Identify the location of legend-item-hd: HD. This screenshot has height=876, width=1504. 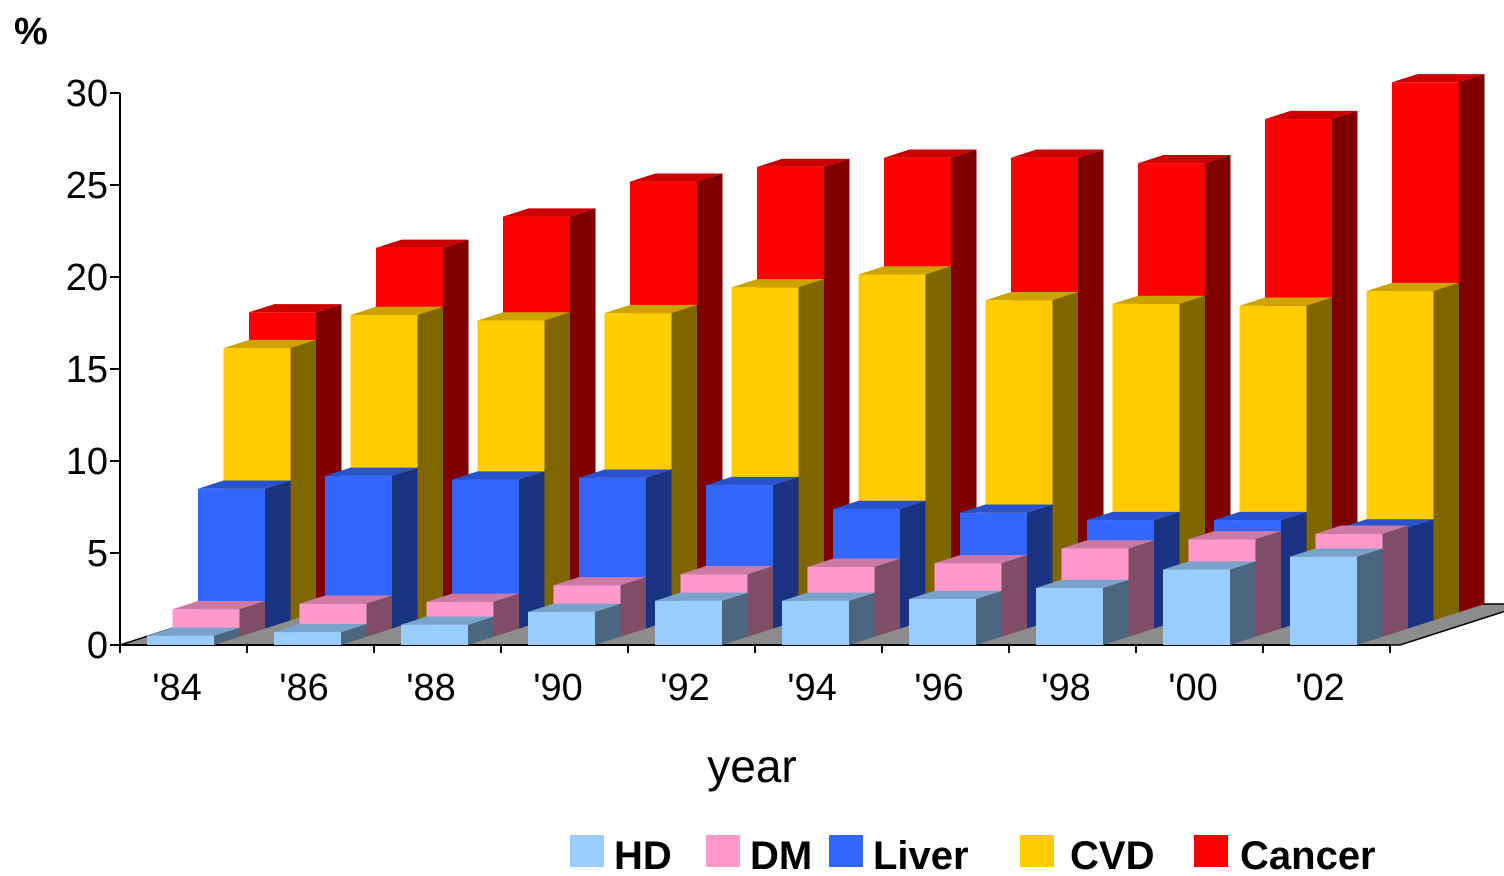
(621, 855).